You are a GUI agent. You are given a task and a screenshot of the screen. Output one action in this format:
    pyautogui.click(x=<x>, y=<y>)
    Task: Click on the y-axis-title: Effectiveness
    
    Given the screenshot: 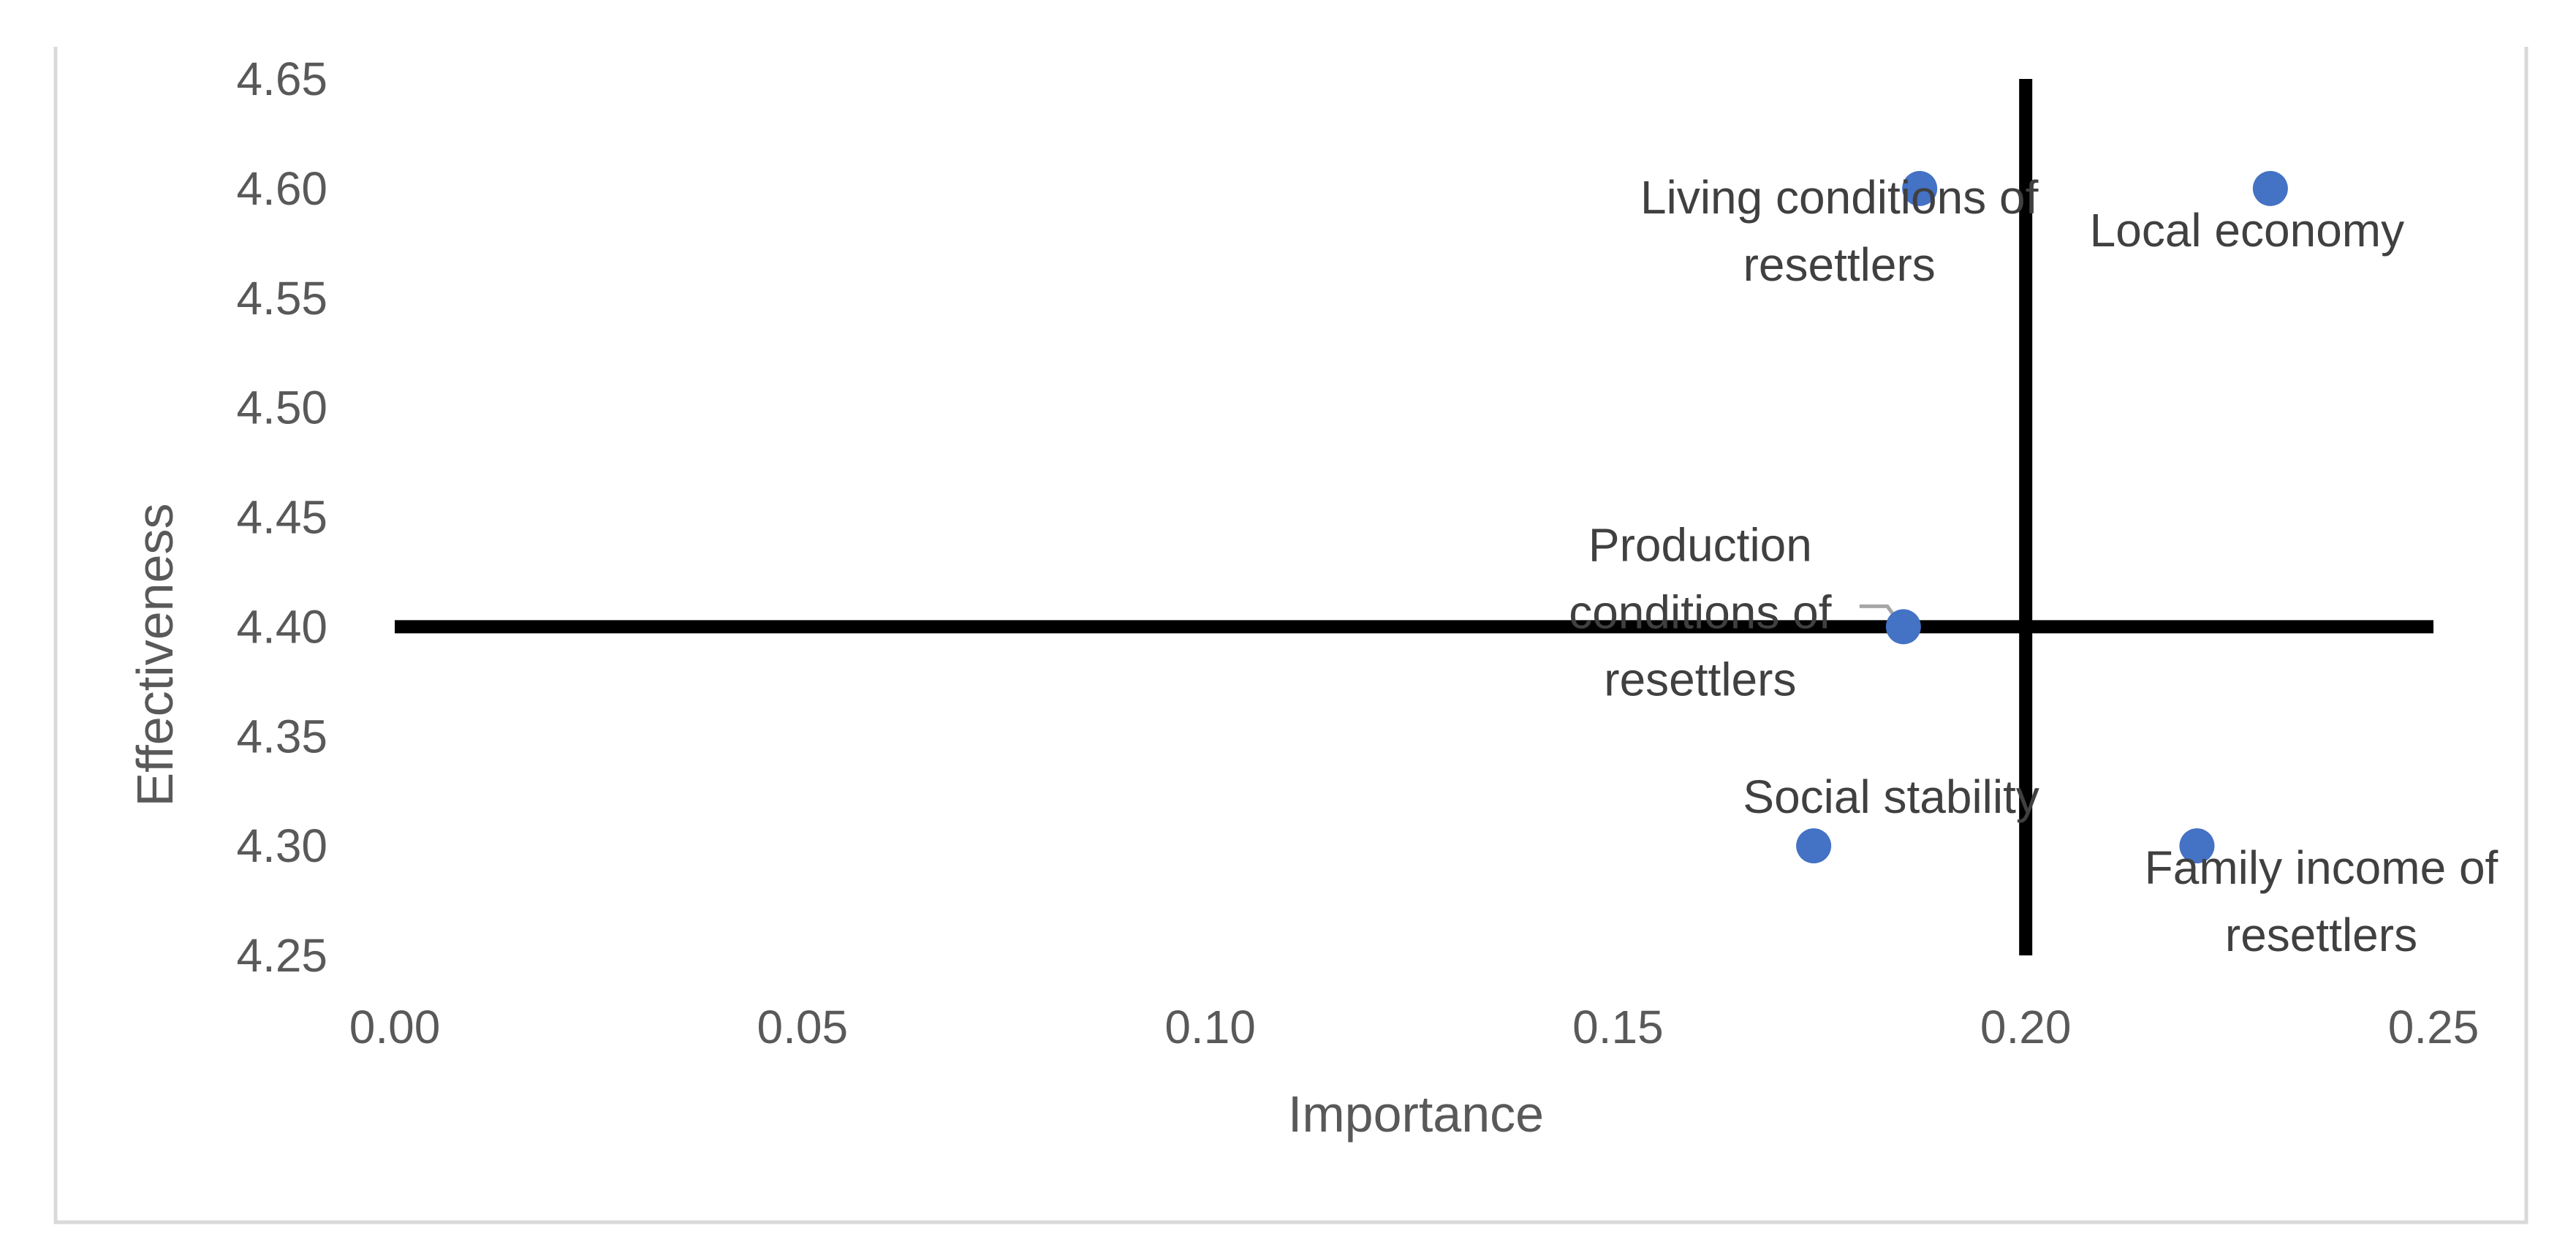 What is the action you would take?
    pyautogui.click(x=154, y=655)
    